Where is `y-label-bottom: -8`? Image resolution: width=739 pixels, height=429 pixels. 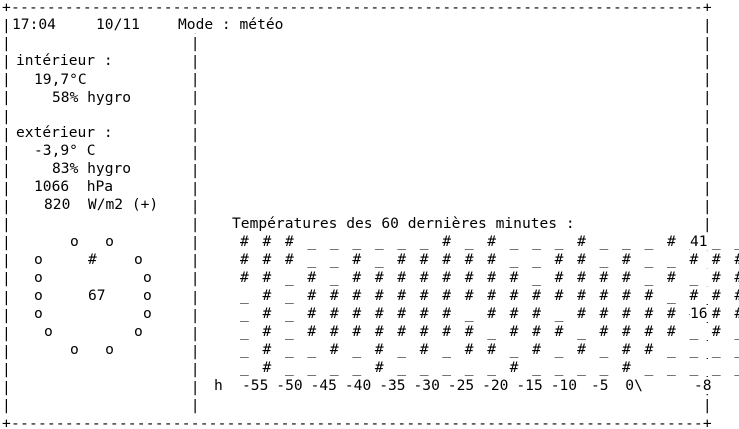
y-label-bottom: -8 is located at coordinates (703, 385).